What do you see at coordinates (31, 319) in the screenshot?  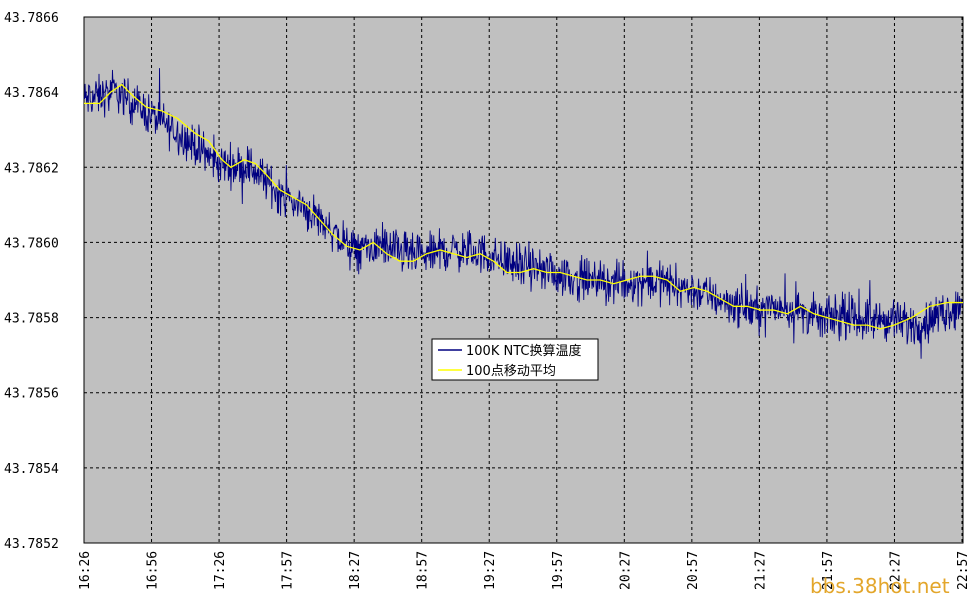 I see `y-tick-label: 43.7858` at bounding box center [31, 319].